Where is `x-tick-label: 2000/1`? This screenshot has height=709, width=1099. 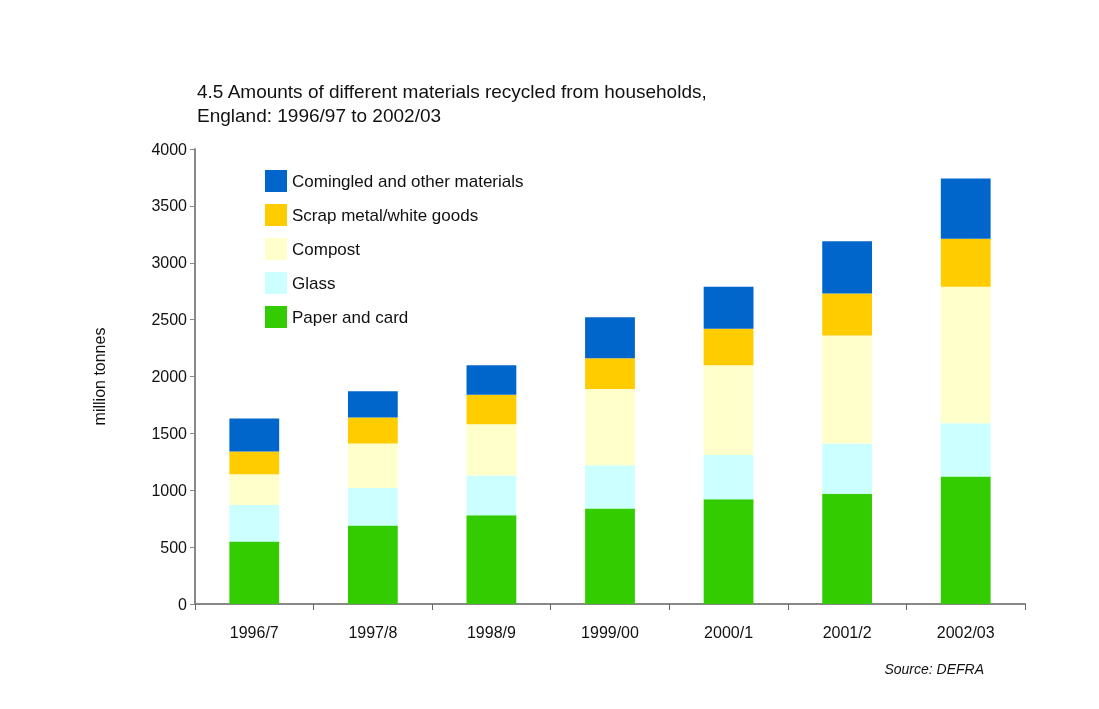
x-tick-label: 2000/1 is located at coordinates (729, 632).